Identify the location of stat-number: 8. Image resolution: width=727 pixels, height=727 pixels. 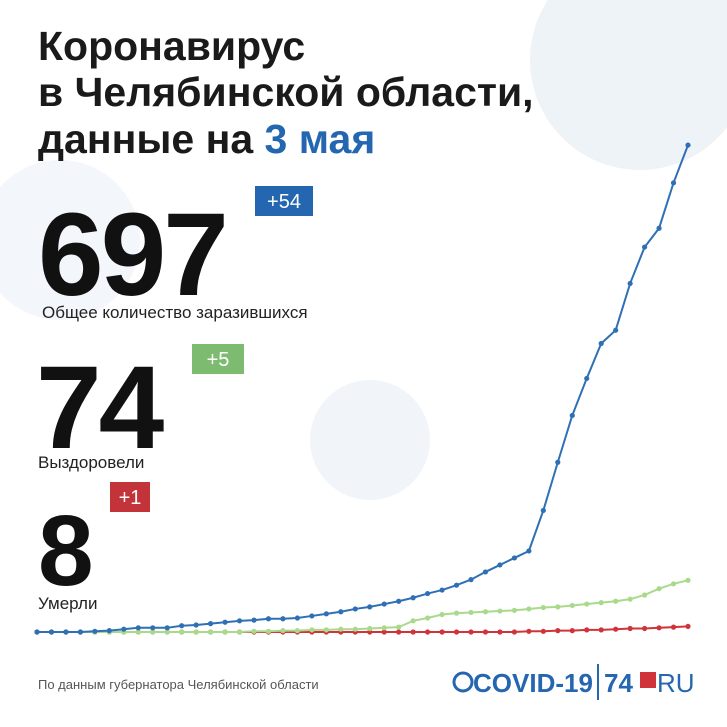
(64, 551).